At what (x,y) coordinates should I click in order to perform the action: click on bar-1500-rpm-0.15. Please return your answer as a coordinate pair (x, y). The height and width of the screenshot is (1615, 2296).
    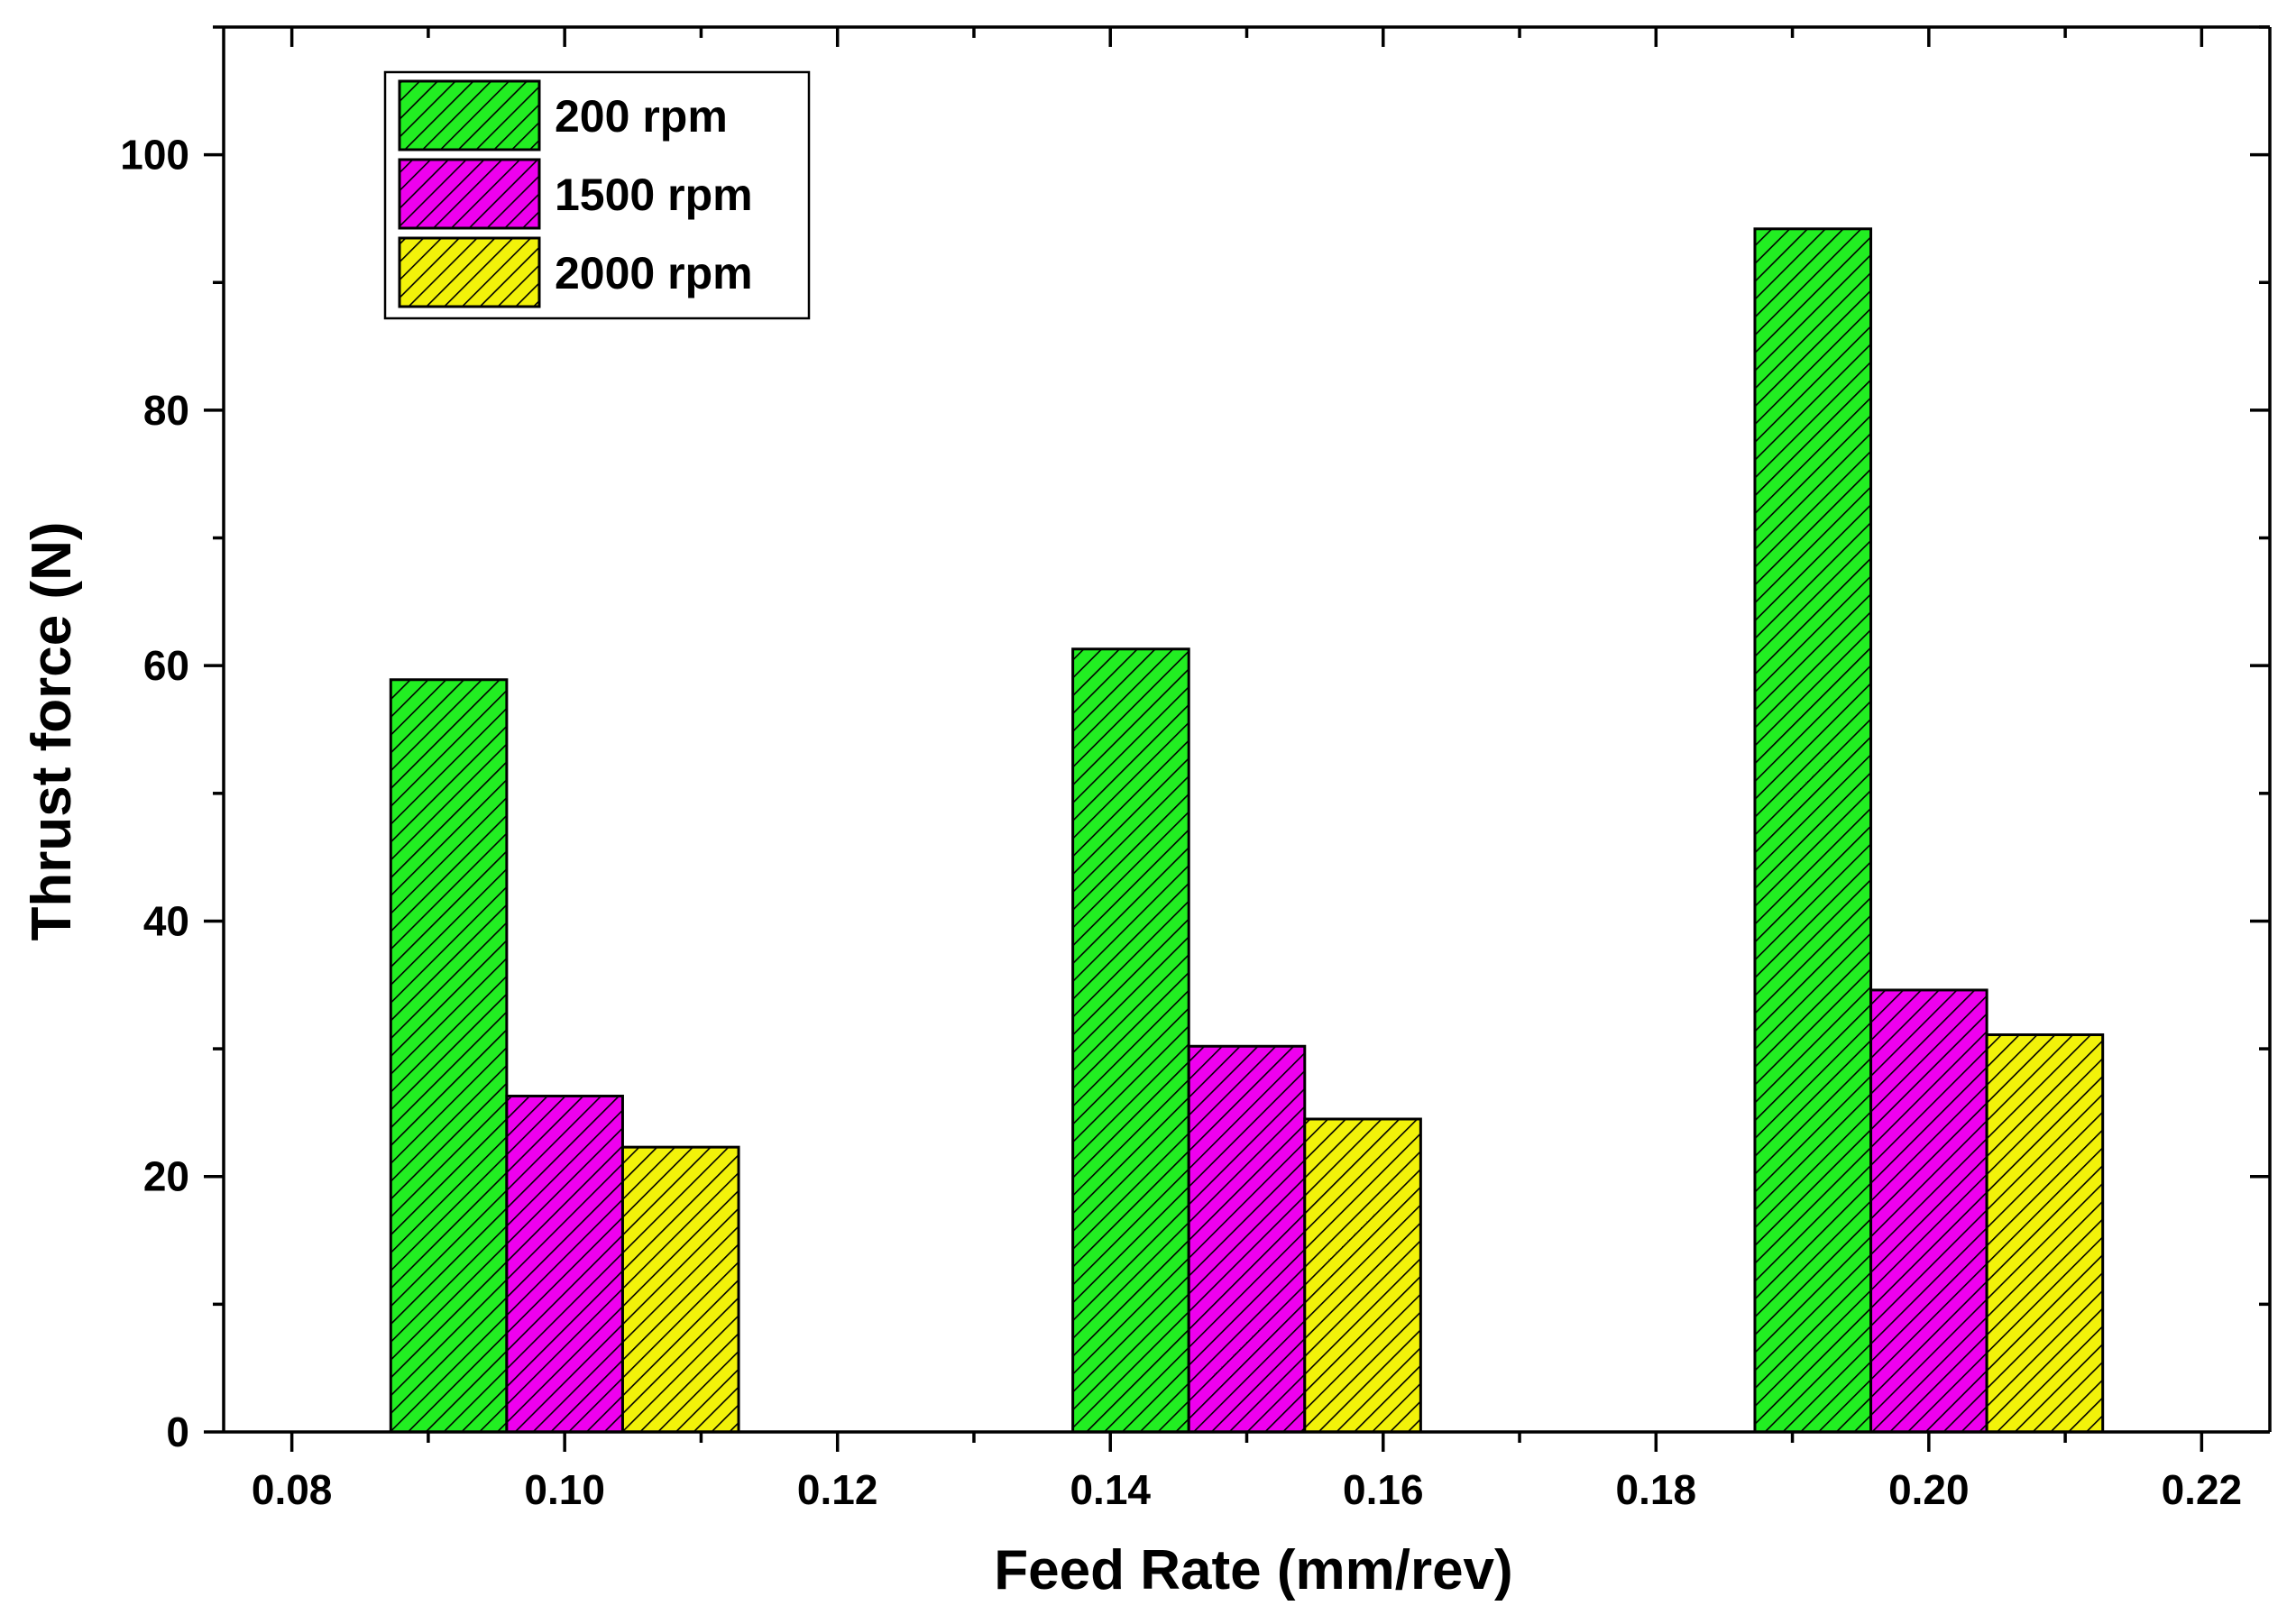
    Looking at the image, I should click on (1247, 1239).